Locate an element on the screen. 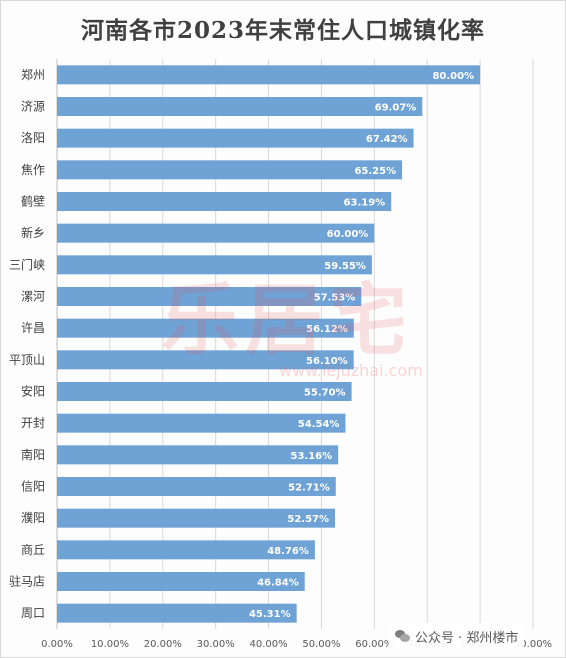 The width and height of the screenshot is (566, 658). category-label: 济源 is located at coordinates (33, 106).